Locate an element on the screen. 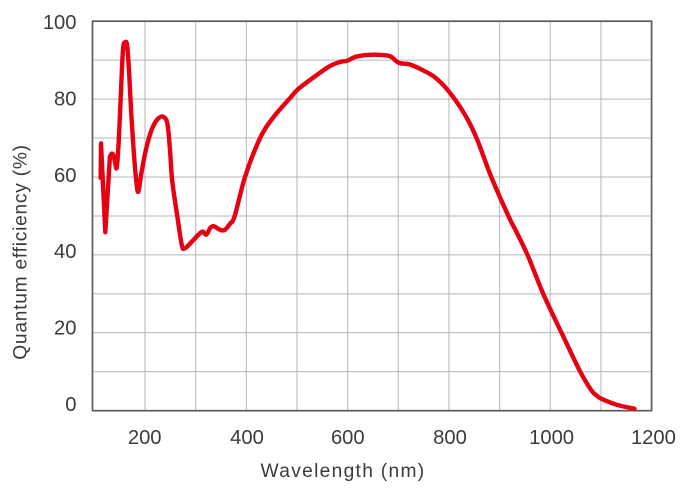 This screenshot has width=697, height=504. svg-text: Quantum efficiency (%) is located at coordinates (21, 252).